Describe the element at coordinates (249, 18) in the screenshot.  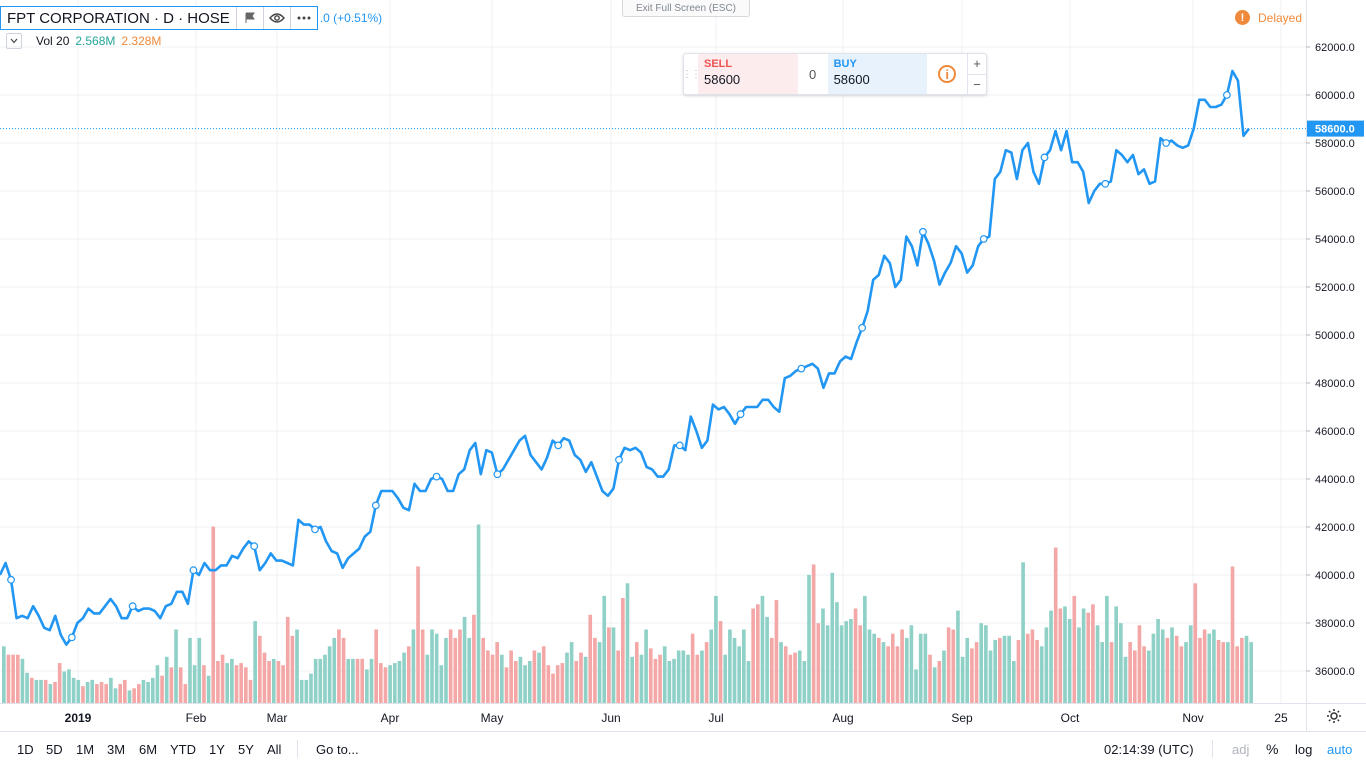
I see `flag-icon` at that location.